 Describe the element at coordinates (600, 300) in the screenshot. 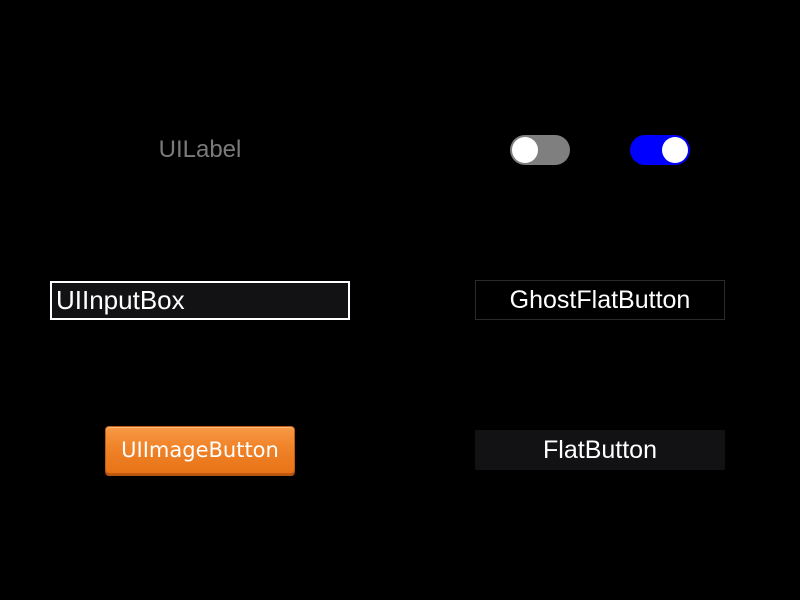

I see `ghost-flat-button: GhostFlatButton` at that location.